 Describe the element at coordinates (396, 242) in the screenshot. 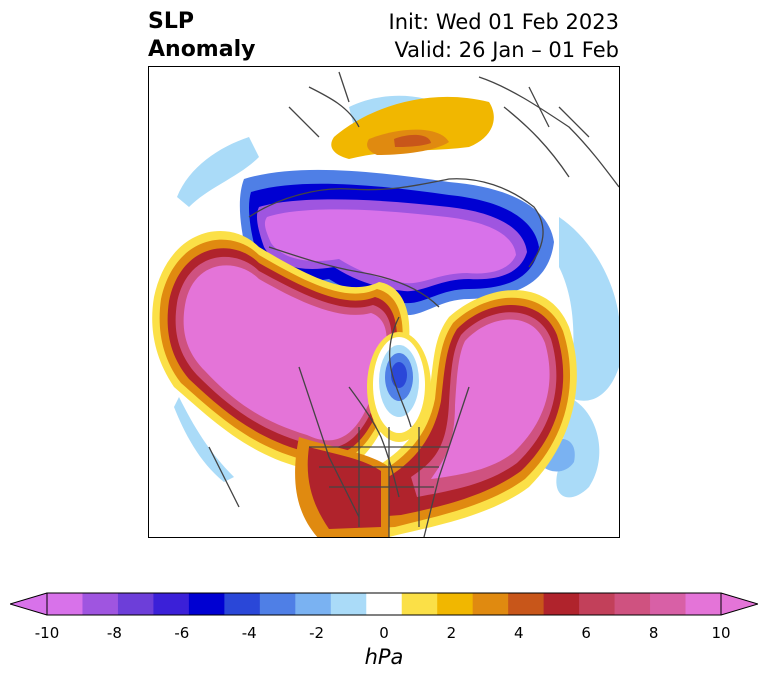

I see `eurasia-negative-anomaly` at that location.